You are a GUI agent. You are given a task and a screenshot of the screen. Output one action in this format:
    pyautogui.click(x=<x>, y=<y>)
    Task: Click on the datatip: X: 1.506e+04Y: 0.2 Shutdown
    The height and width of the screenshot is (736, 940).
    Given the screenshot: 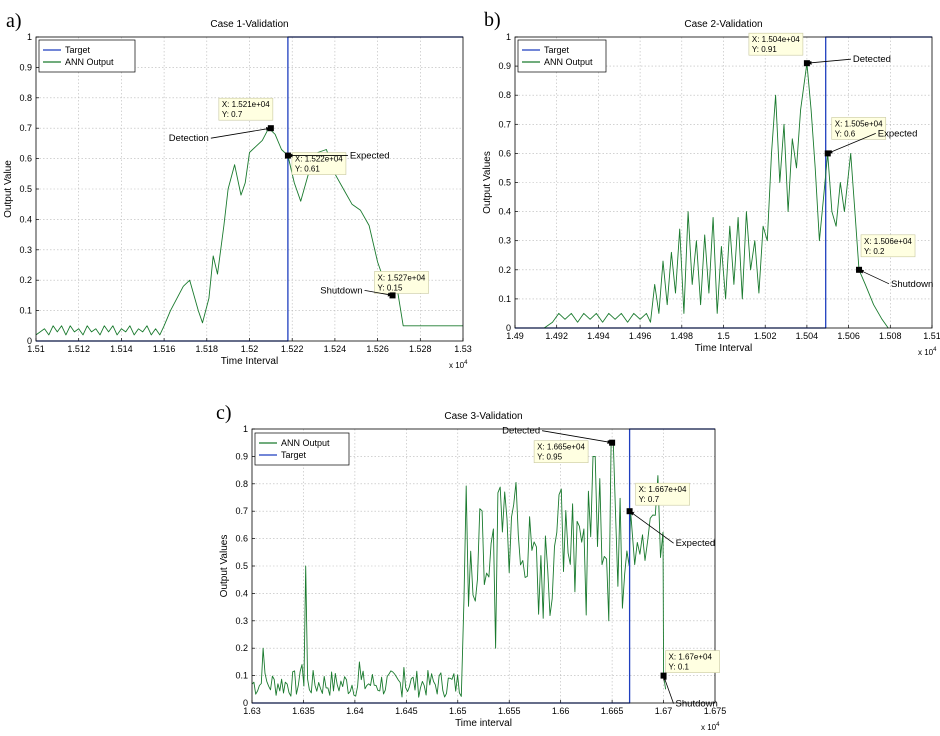 What is the action you would take?
    pyautogui.click(x=894, y=262)
    